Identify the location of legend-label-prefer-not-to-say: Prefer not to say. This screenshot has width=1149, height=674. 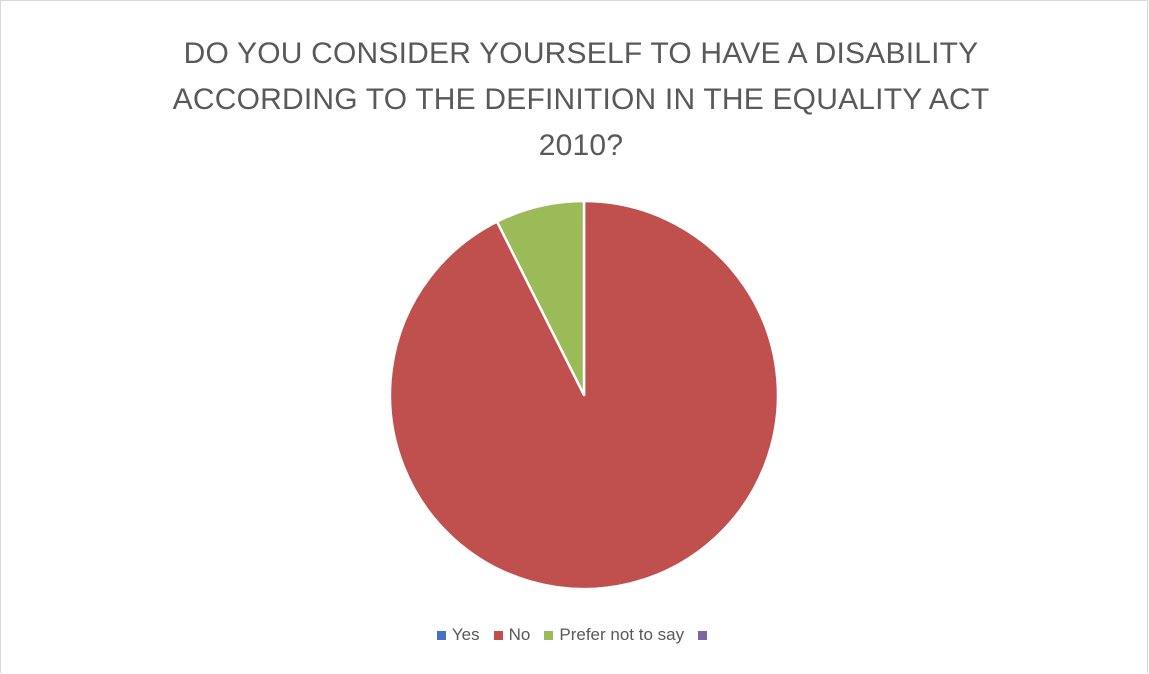
(622, 634).